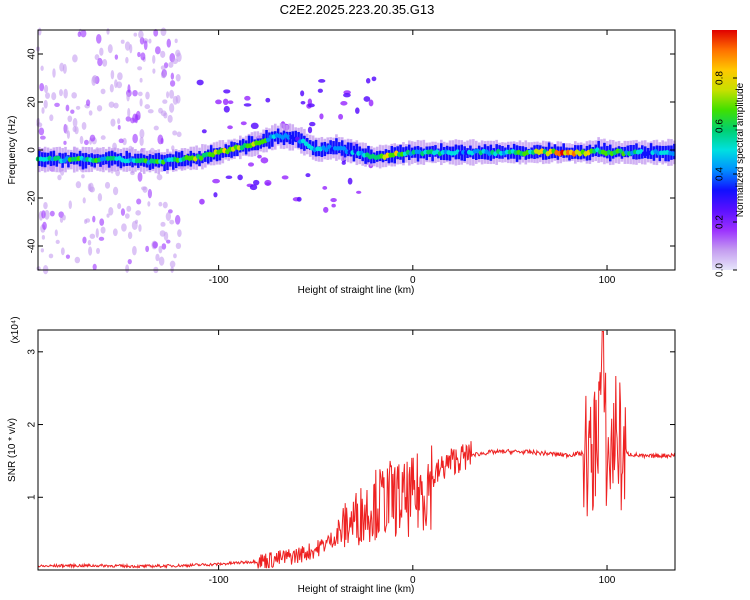  I want to click on spectrogram-x-tick-label: -100, so click(219, 280).